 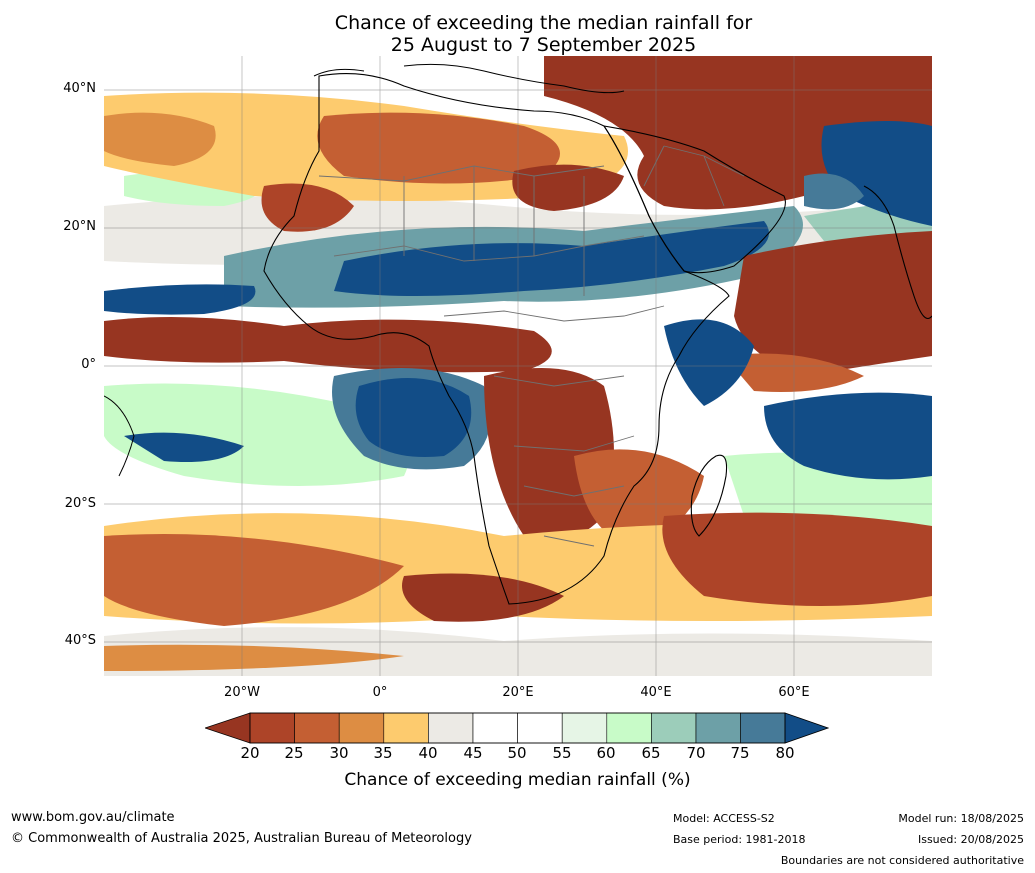 What do you see at coordinates (739, 839) in the screenshot?
I see `base-period: Base period: 1981-2018` at bounding box center [739, 839].